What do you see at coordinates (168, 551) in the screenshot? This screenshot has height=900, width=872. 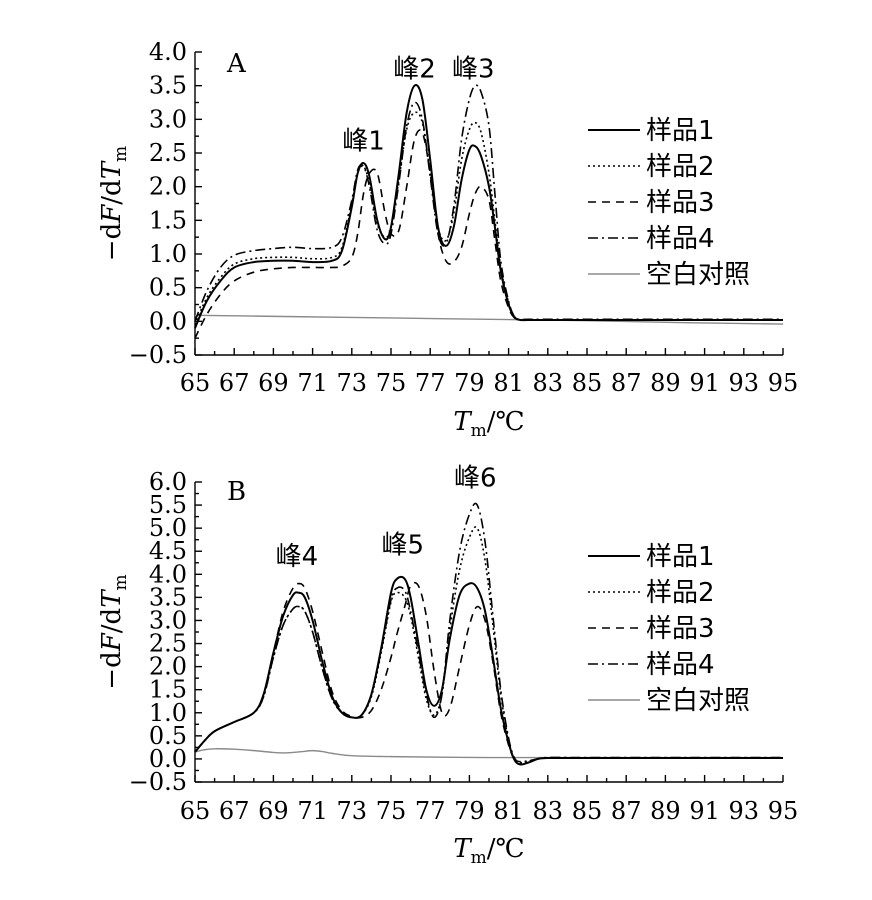 I see `y-tick-label: 4.5` at bounding box center [168, 551].